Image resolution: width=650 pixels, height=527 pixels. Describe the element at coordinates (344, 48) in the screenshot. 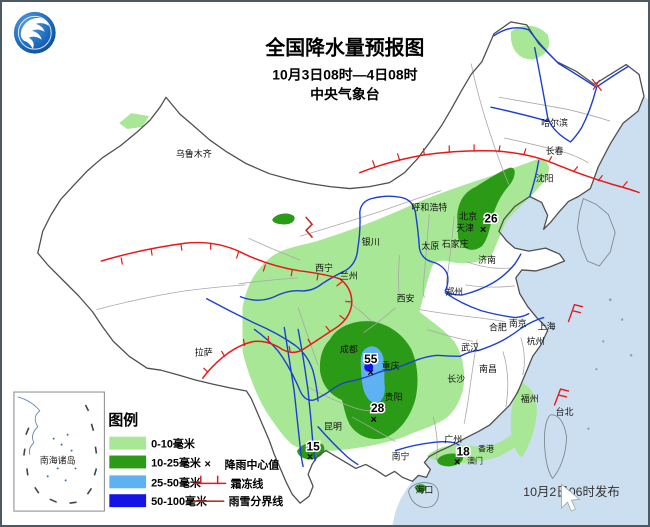

I see `map-title: 全国降水量预报图` at that location.